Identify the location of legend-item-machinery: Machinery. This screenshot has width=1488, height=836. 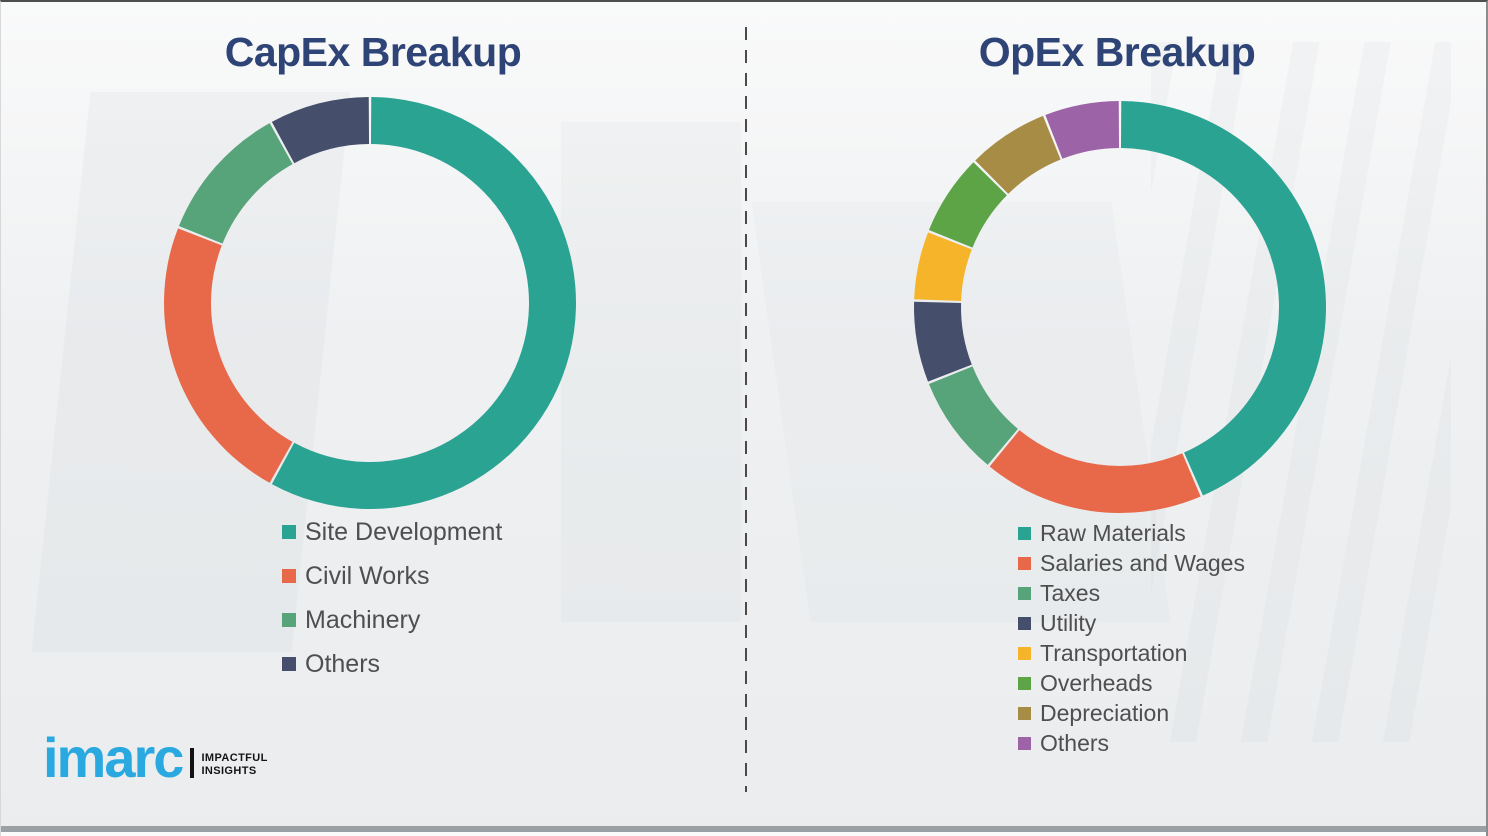
(392, 620).